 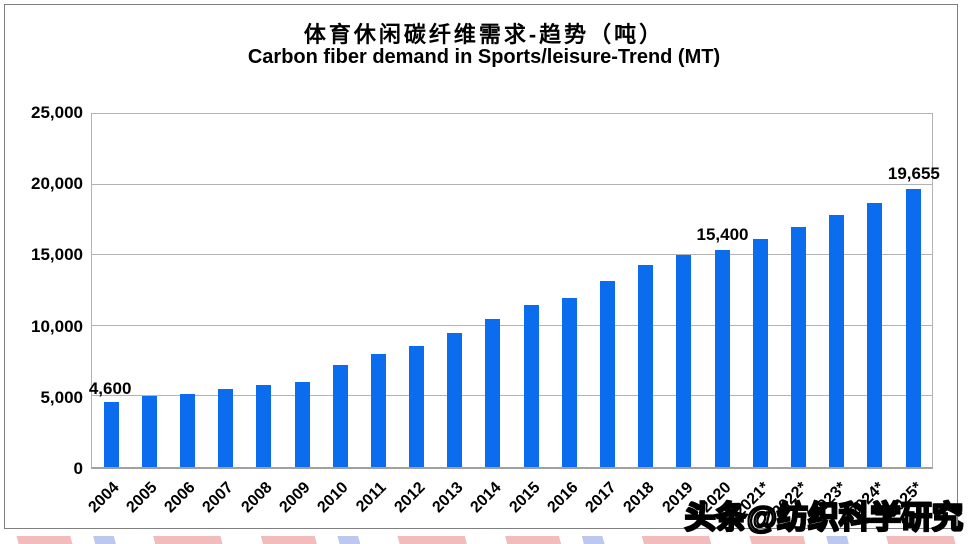 I want to click on bar-2004, so click(x=111, y=434).